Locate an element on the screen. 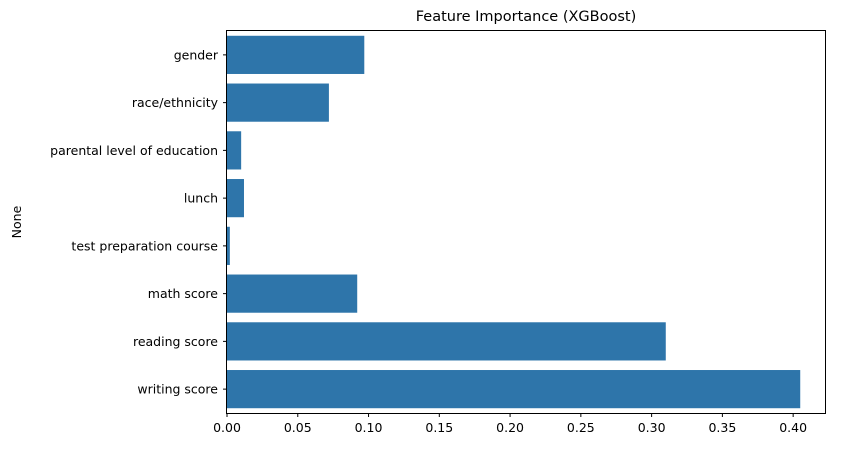  y-tick-label: race/ethnicity is located at coordinates (175, 102).